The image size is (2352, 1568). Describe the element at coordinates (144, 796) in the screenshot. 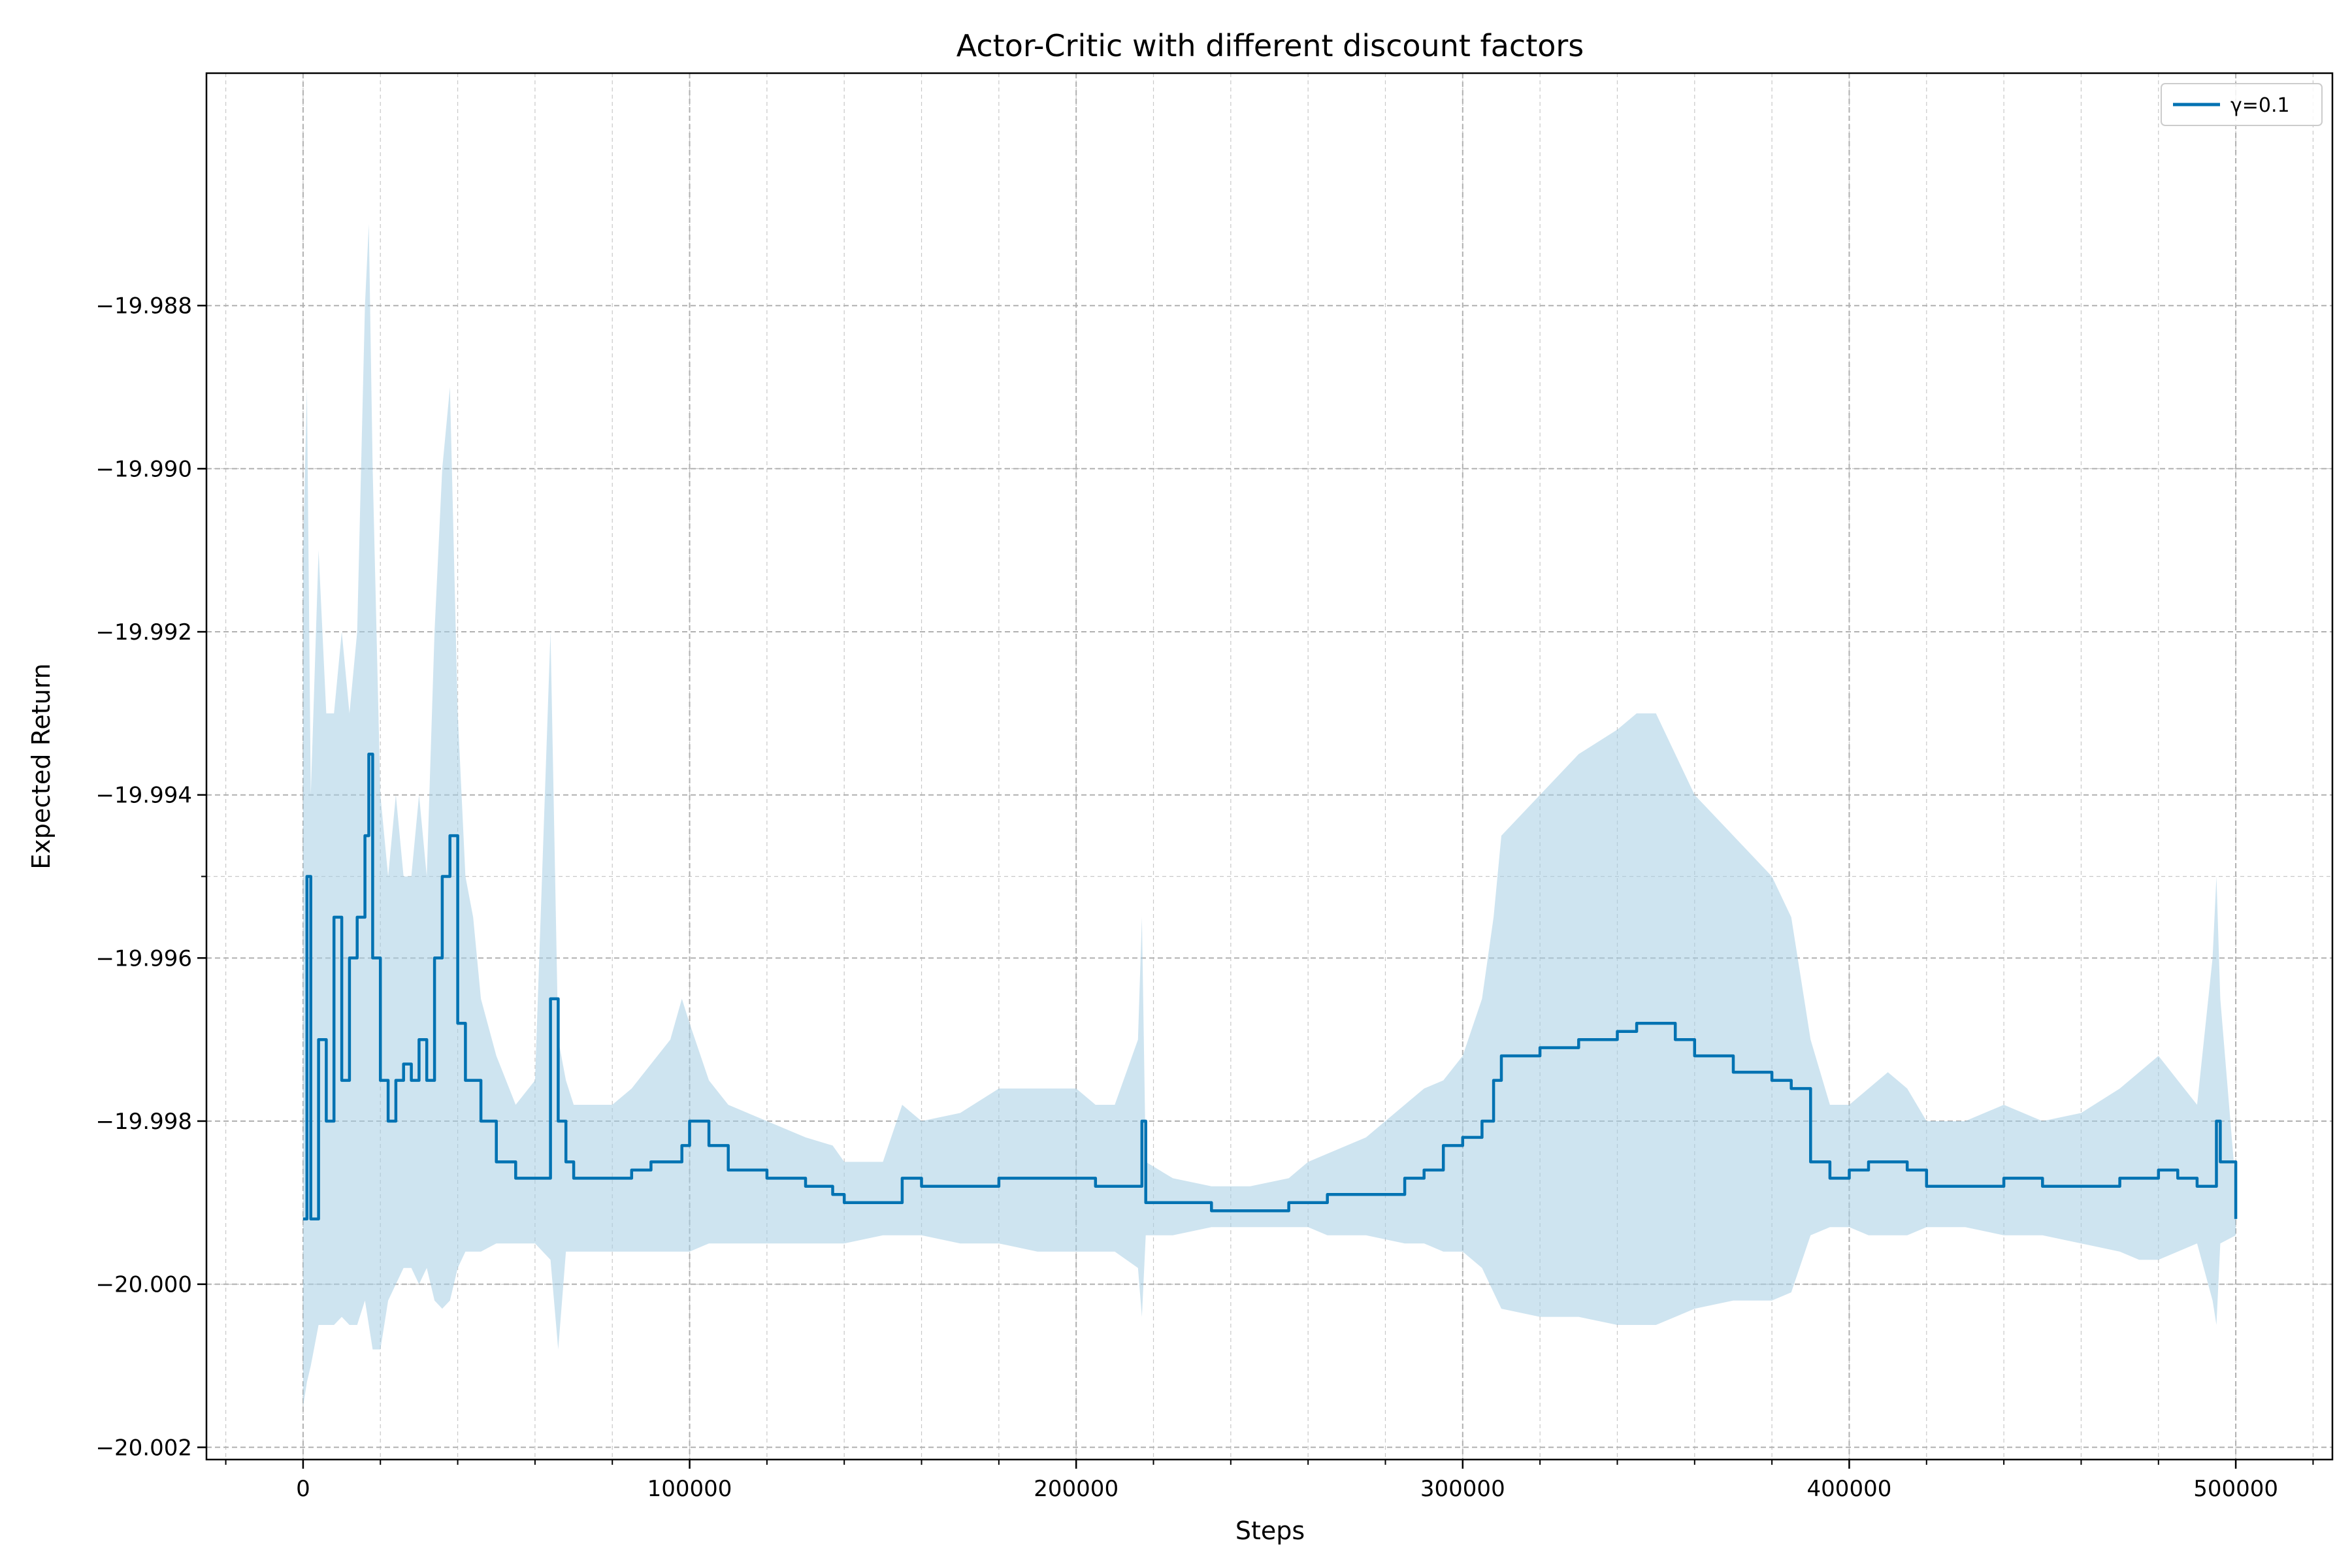

I see `y-tick-label: −19.994` at that location.